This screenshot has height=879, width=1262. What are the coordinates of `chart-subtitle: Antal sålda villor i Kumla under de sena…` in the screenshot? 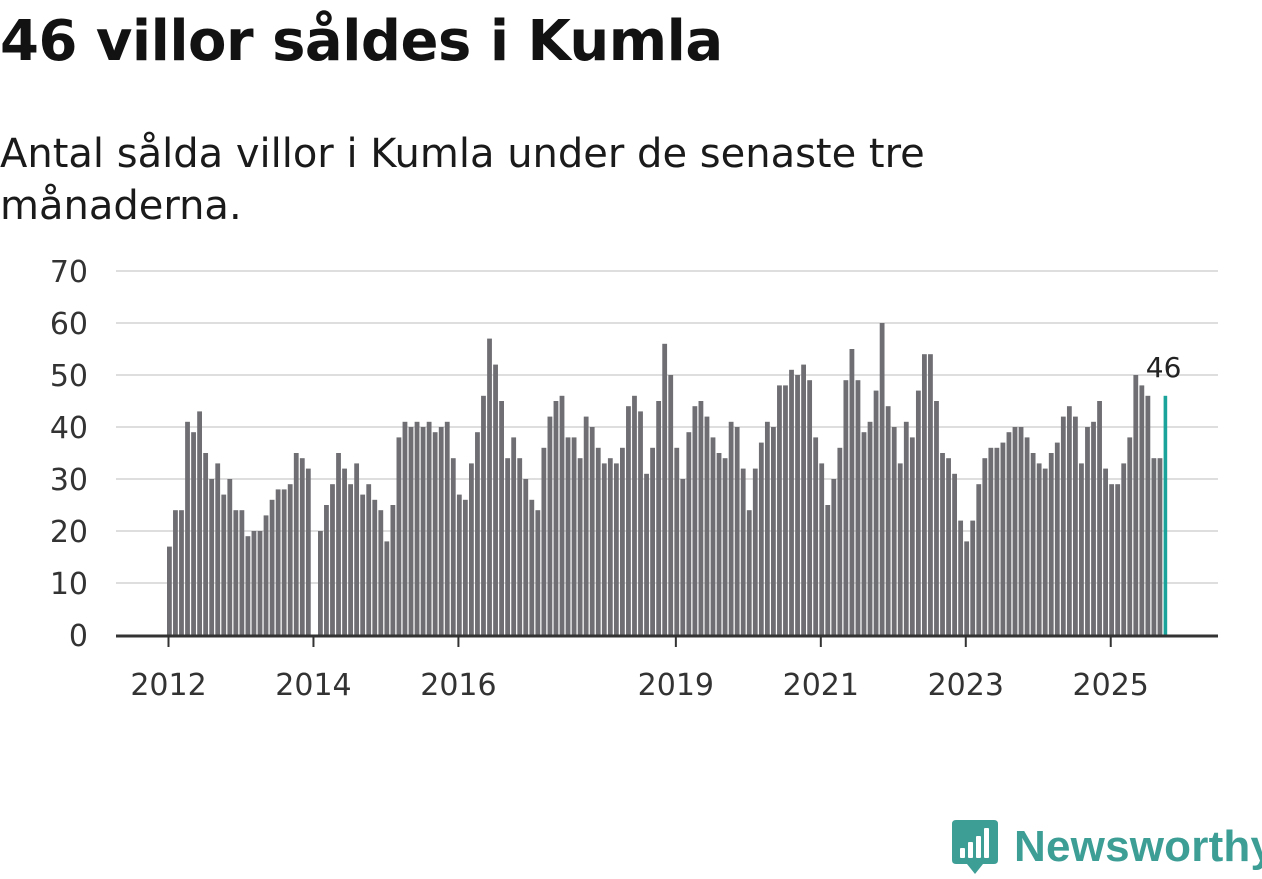 It's located at (462, 180).